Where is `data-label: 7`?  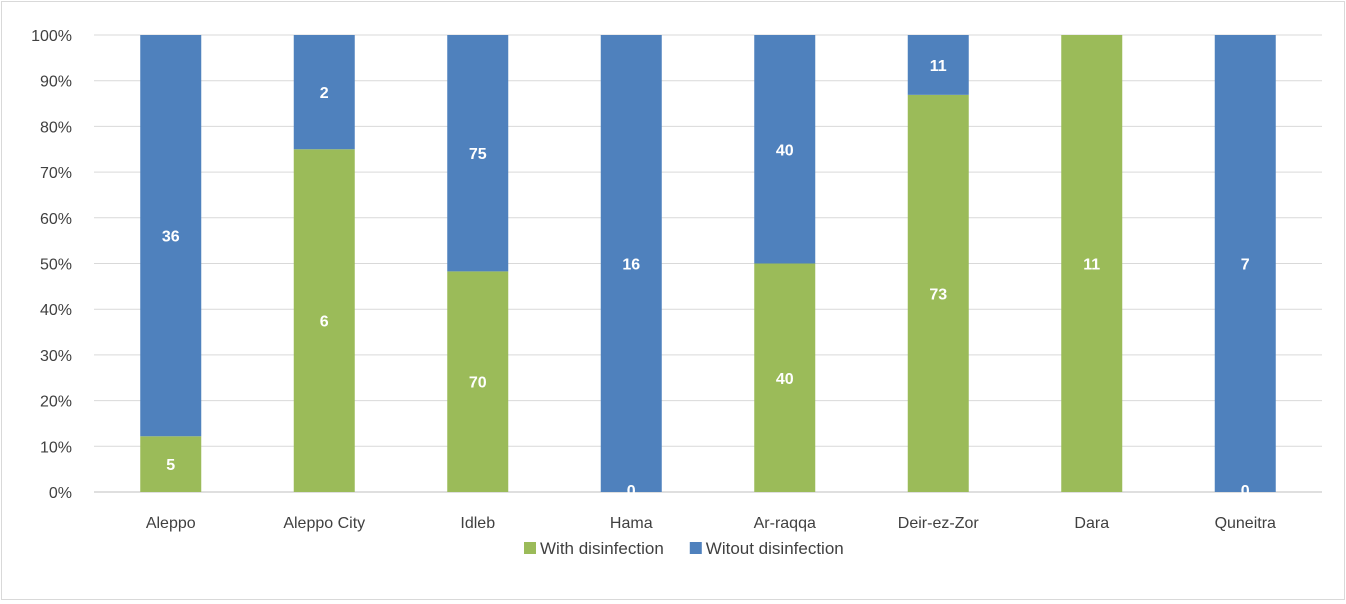 data-label: 7 is located at coordinates (1245, 265).